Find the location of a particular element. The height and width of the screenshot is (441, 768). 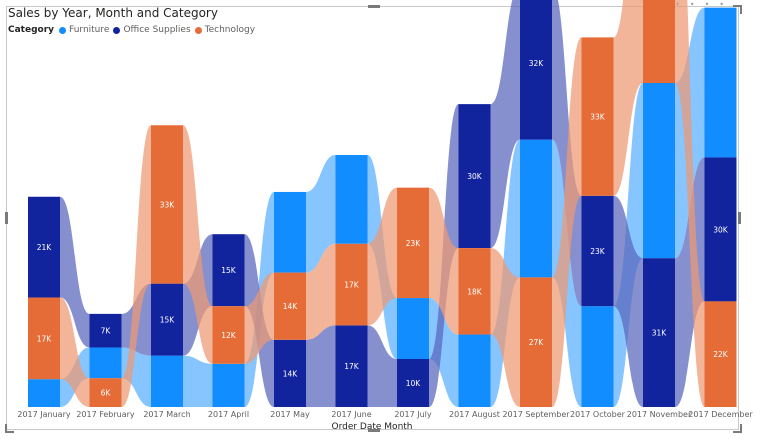

bar-technology-2017-november is located at coordinates (659, 41).